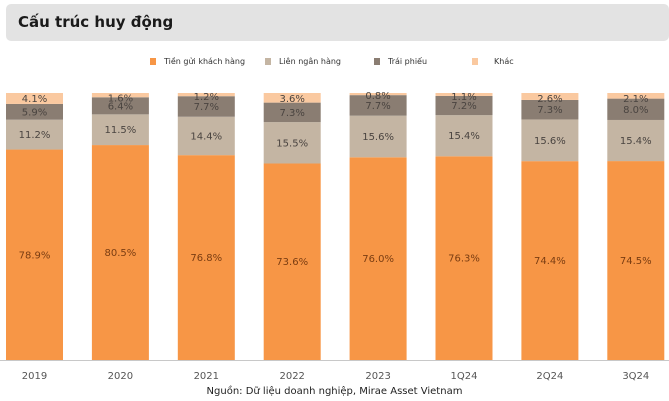  I want to click on bar-segment-customer-deposits-2019, so click(34, 254).